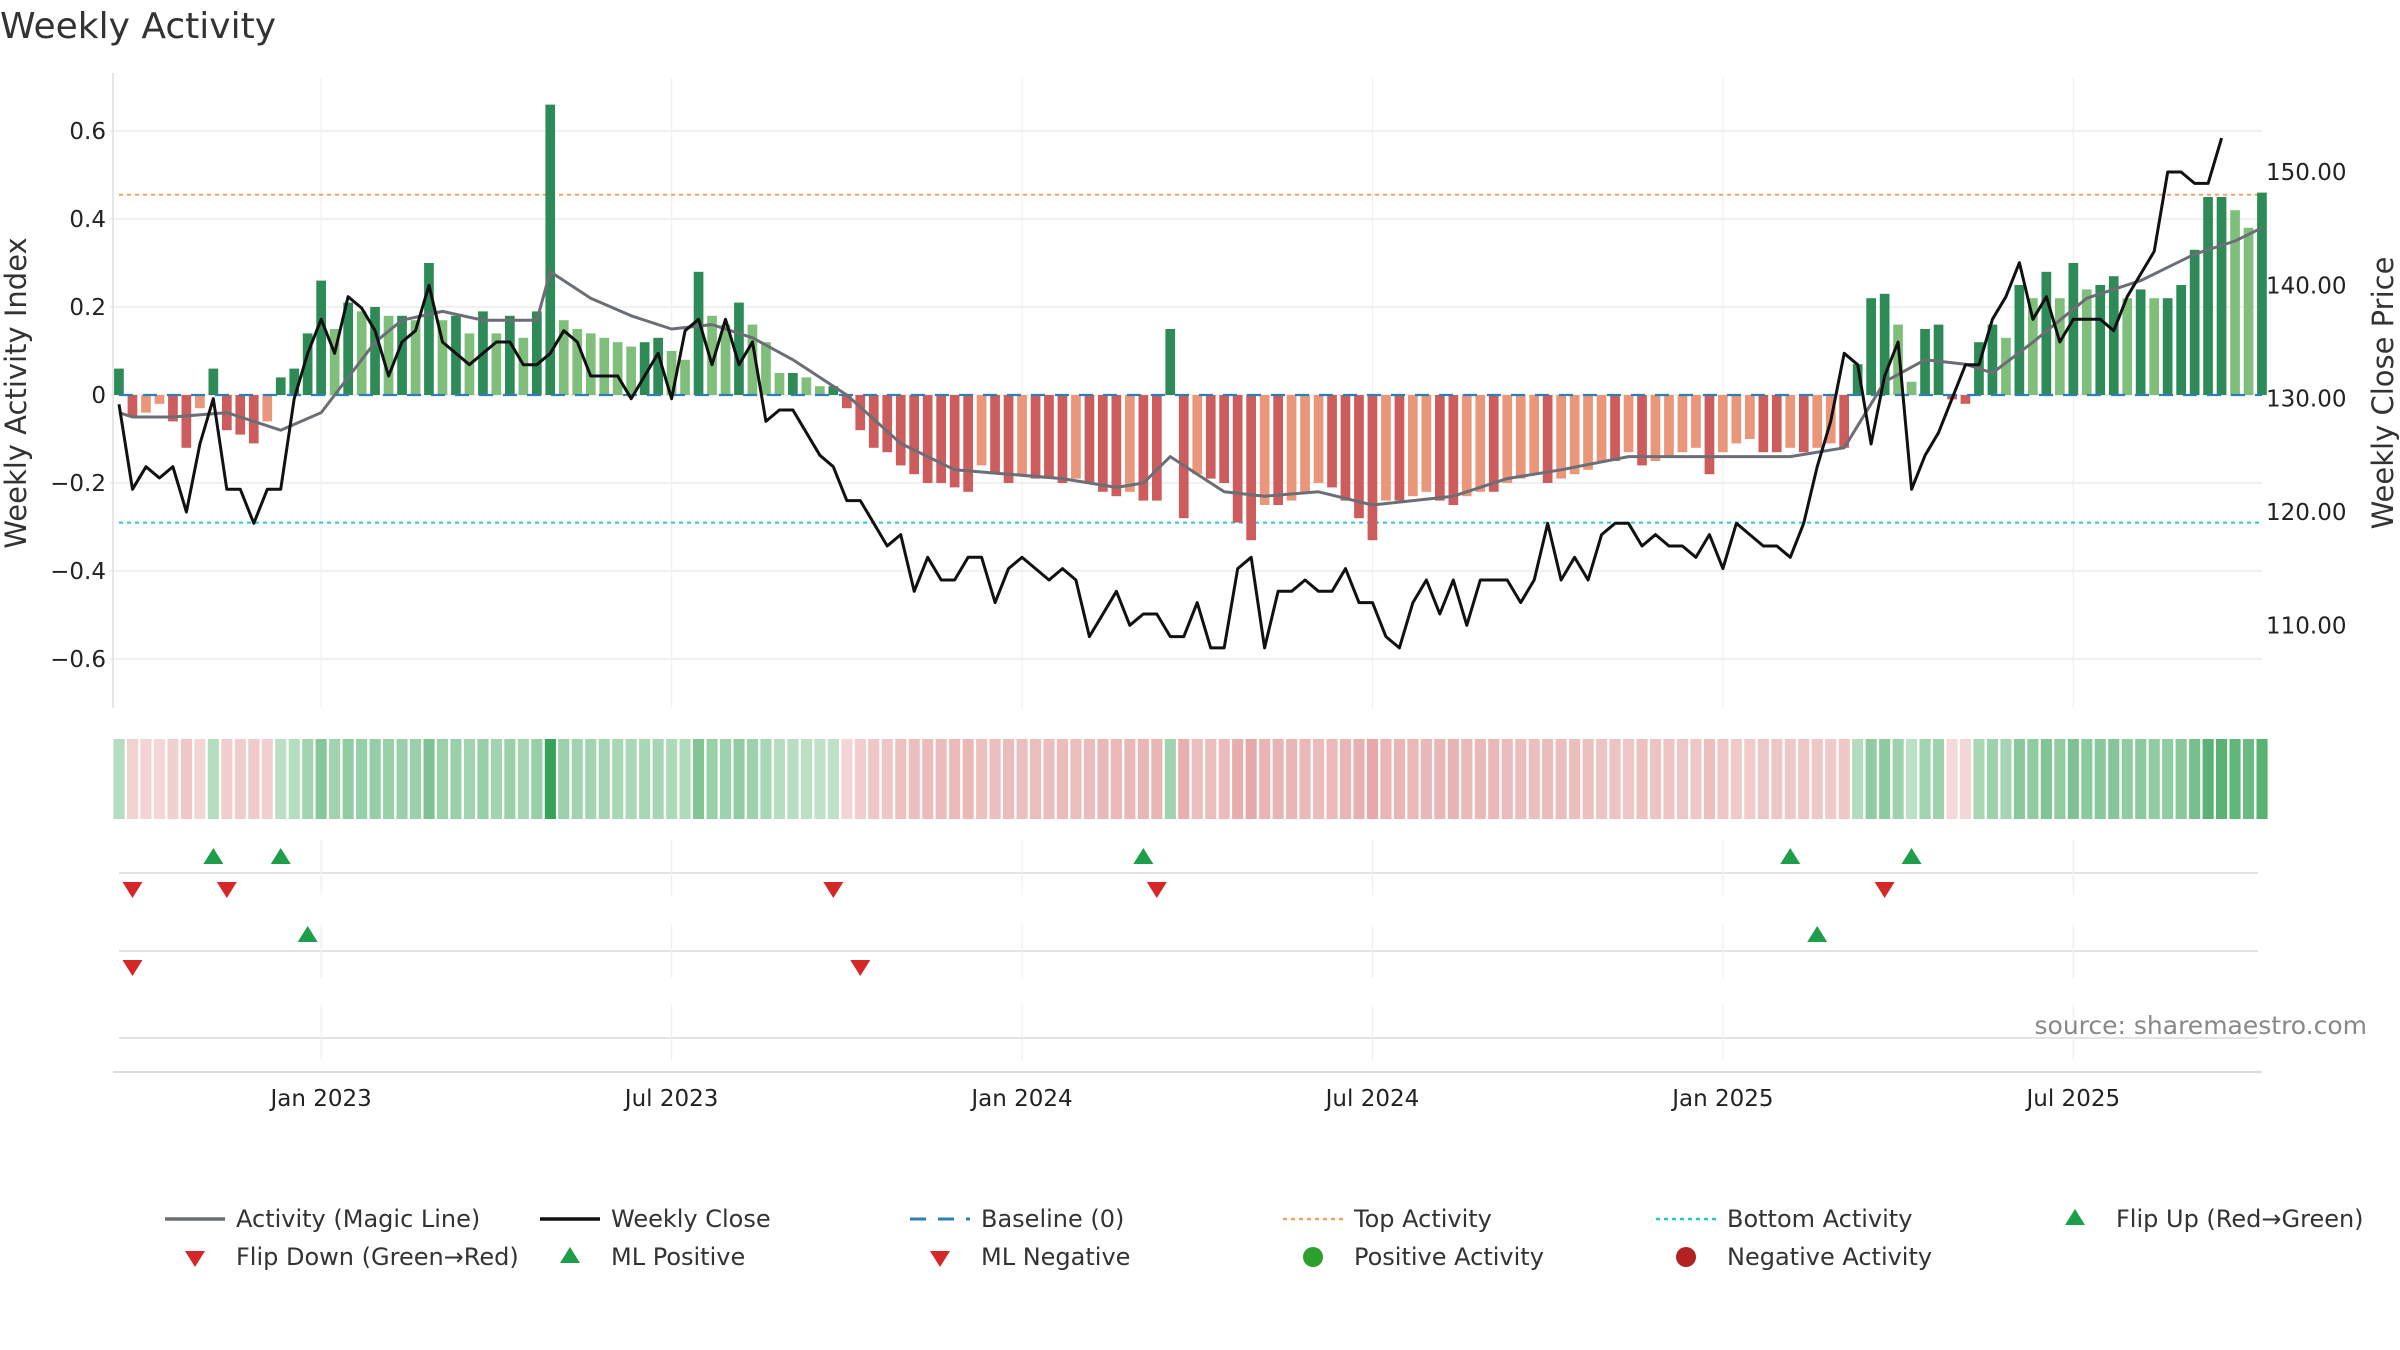 The height and width of the screenshot is (1350, 2400). I want to click on y-right-tick-label: 130.00, so click(2306, 400).